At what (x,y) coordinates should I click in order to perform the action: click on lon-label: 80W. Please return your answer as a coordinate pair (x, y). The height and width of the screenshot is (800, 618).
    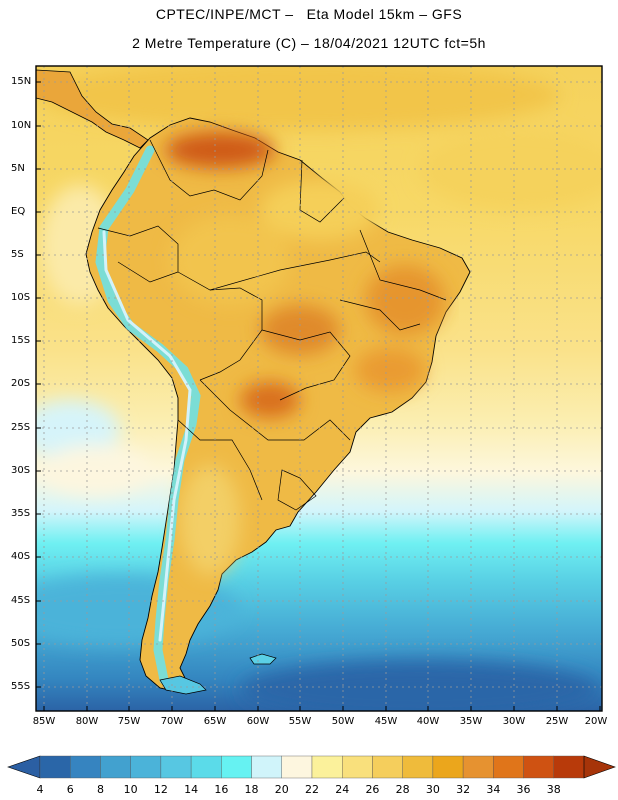
    Looking at the image, I should click on (87, 721).